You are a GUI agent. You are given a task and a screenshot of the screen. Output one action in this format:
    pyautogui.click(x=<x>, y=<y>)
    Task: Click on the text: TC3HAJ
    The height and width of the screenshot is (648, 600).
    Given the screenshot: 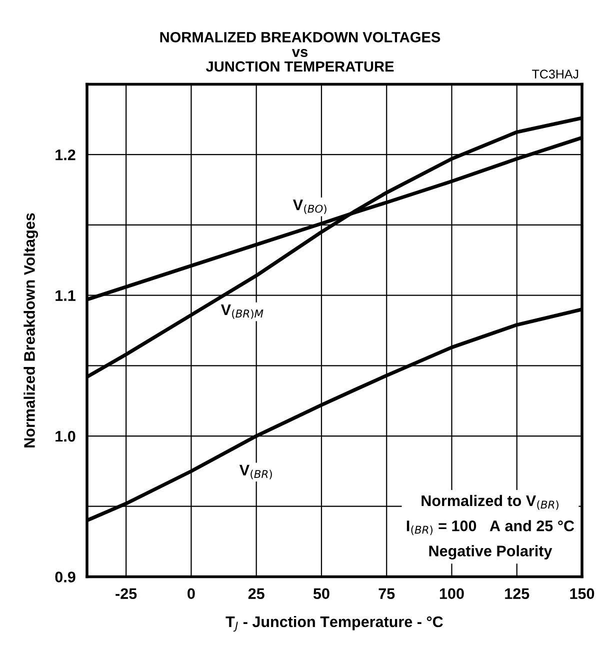 What is the action you would take?
    pyautogui.click(x=555, y=74)
    